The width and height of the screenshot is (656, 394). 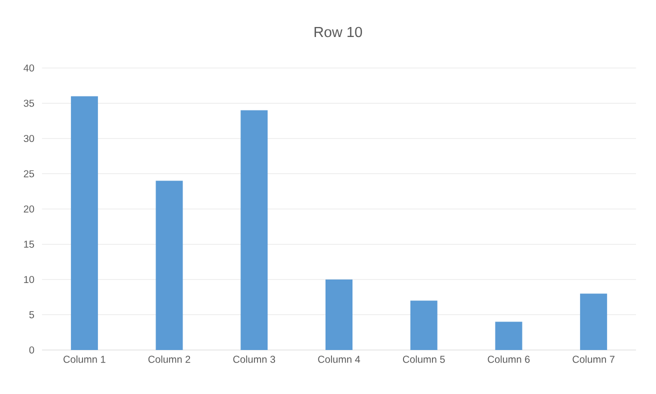 I want to click on x-tick-label: Column 3, so click(x=254, y=359).